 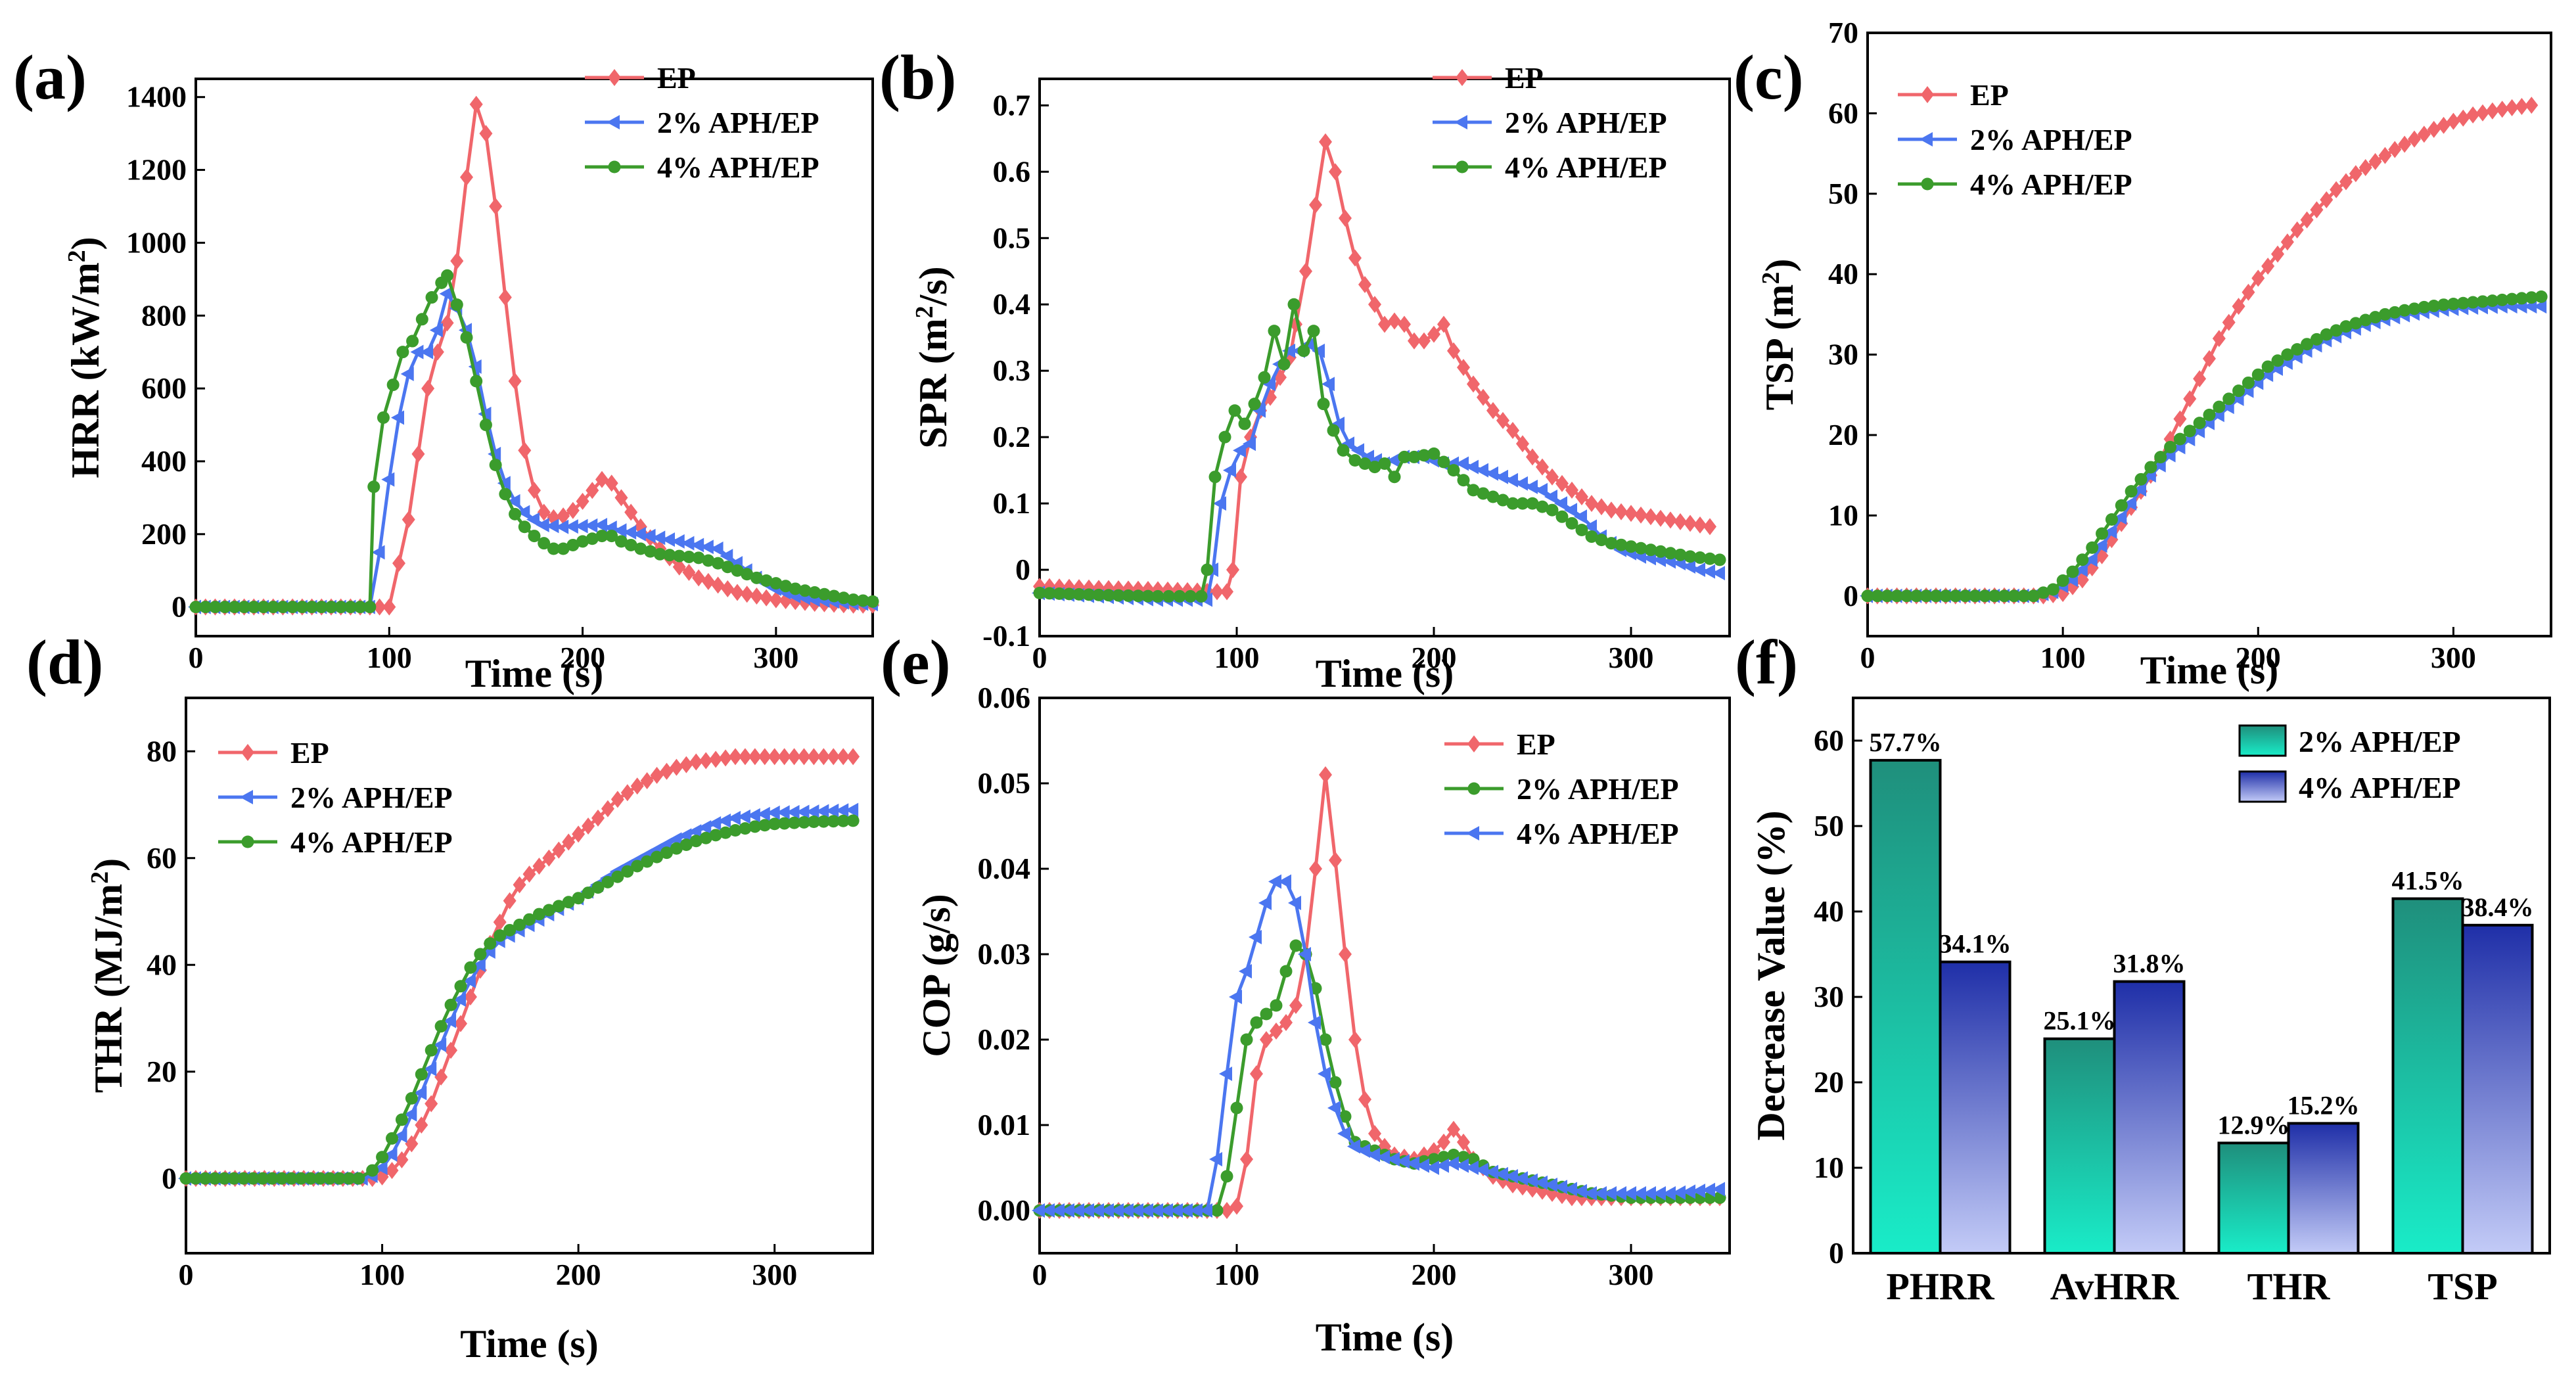 I want to click on x-tick-label: 200, so click(x=1435, y=1274).